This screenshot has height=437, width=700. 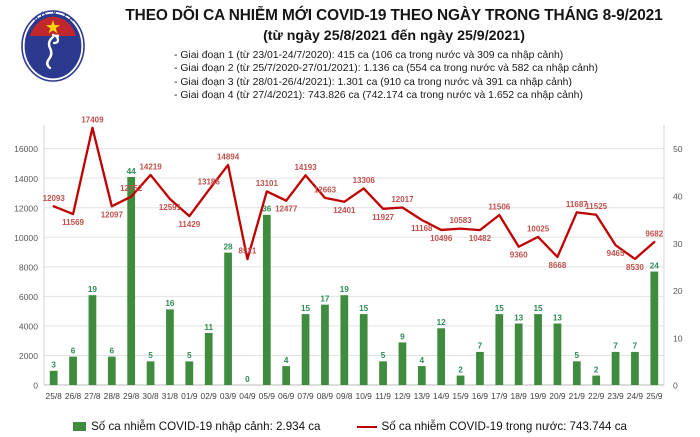 I want to click on line-value-label: 12017, so click(x=402, y=199).